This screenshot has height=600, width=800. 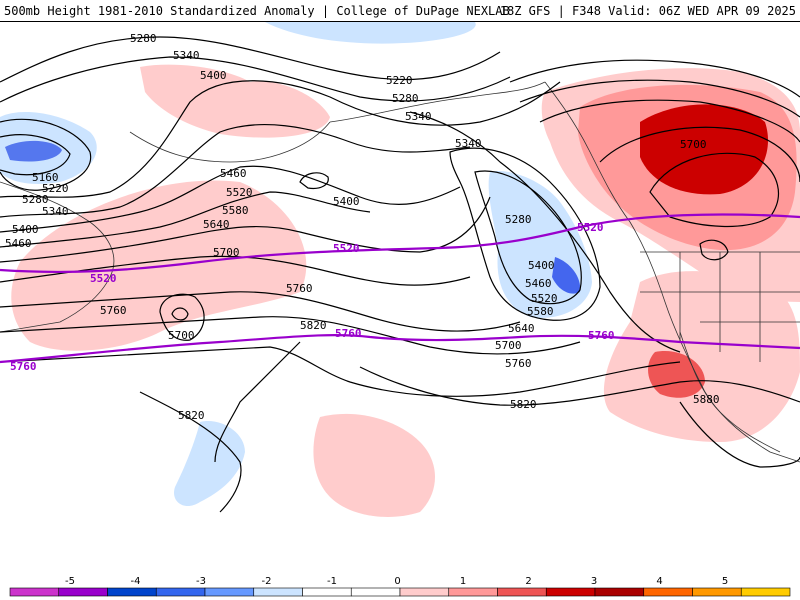 I want to click on colorbar-tick-label: 5, so click(x=725, y=581).